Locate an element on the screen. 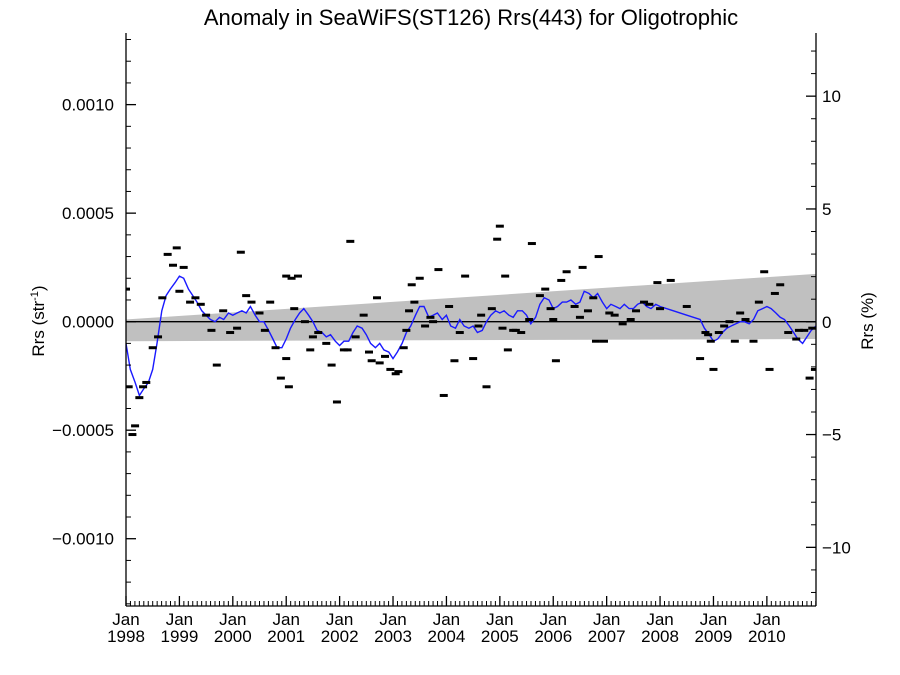  x-tick-label-year: 2008 is located at coordinates (660, 636).